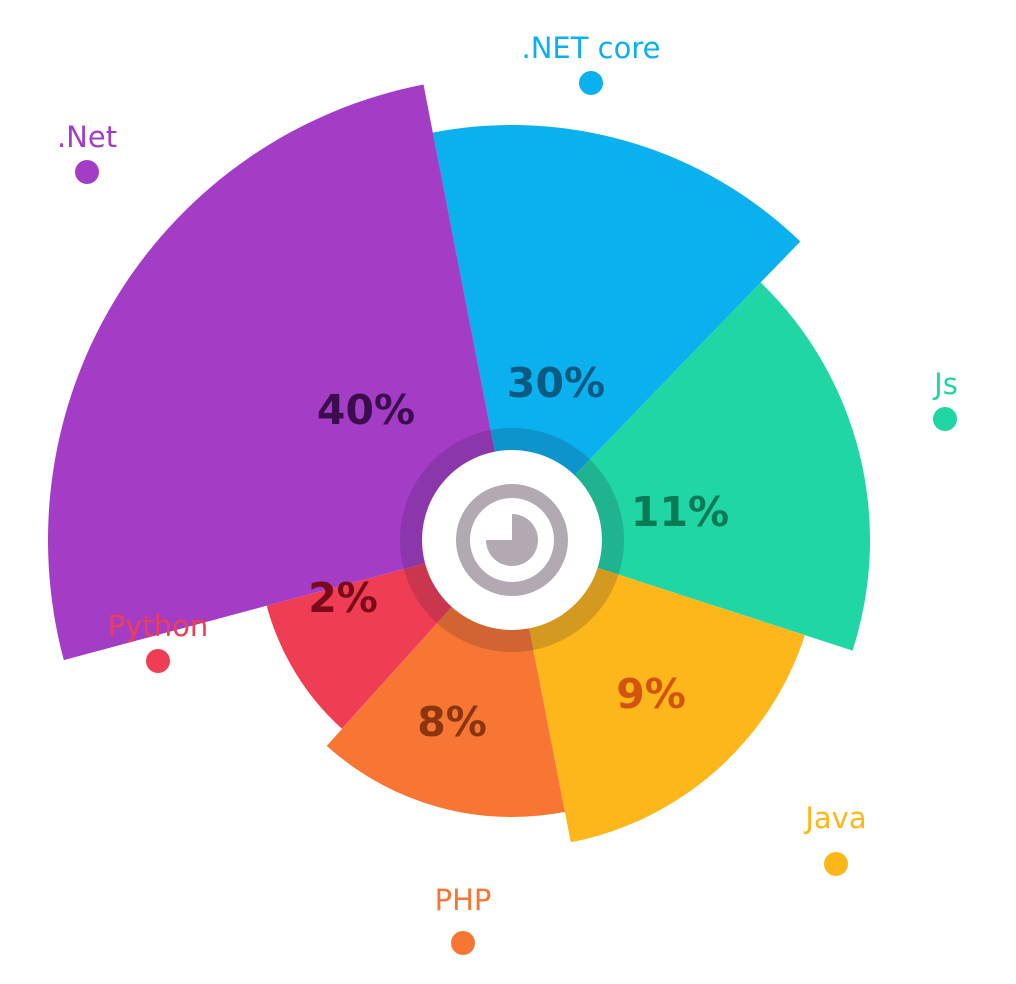 This screenshot has width=1016, height=984. What do you see at coordinates (366, 410) in the screenshot?
I see `value-label-net: 40%` at bounding box center [366, 410].